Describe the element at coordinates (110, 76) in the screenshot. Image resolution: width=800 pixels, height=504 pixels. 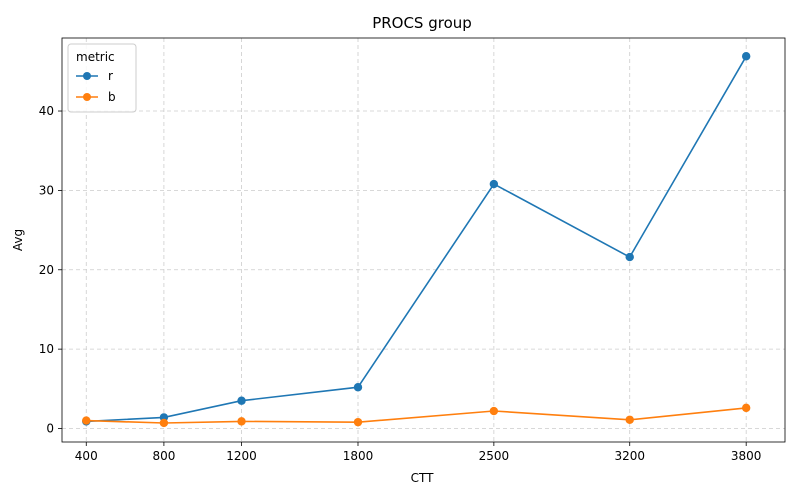
I see `legend-label: r` at that location.